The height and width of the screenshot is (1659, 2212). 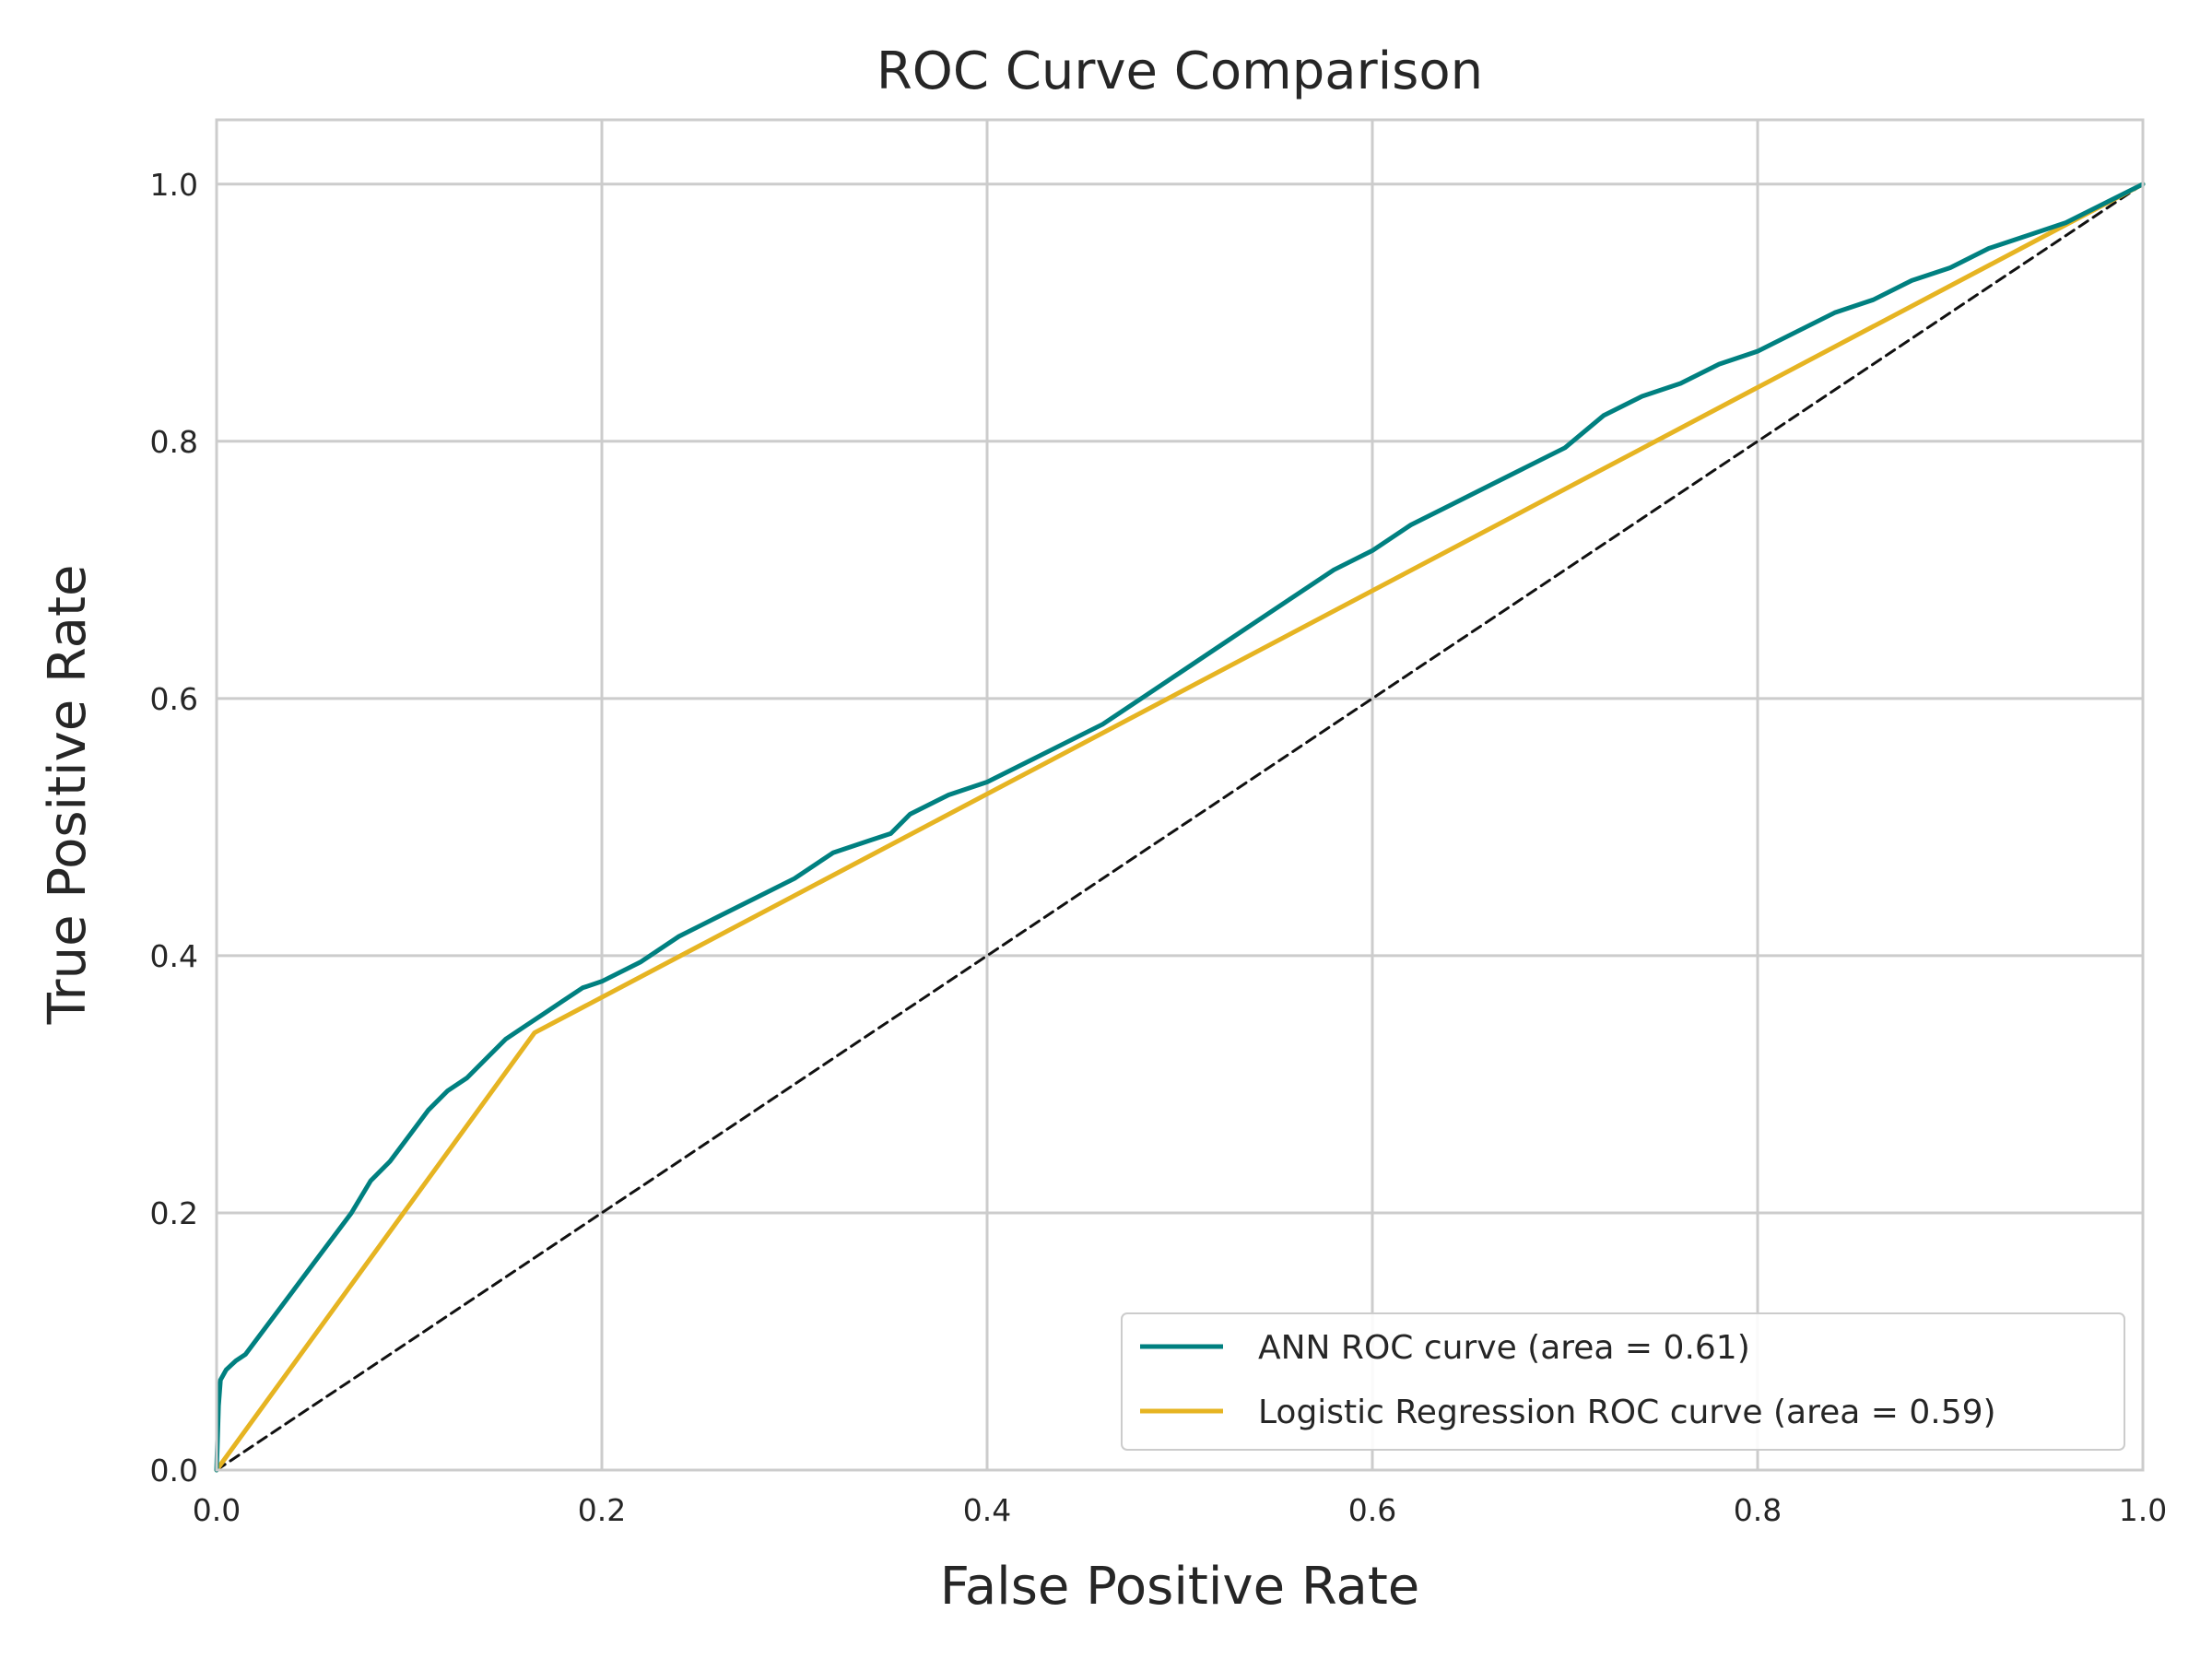 What do you see at coordinates (1179, 1587) in the screenshot?
I see `x-axis-label: False Positive Rate` at bounding box center [1179, 1587].